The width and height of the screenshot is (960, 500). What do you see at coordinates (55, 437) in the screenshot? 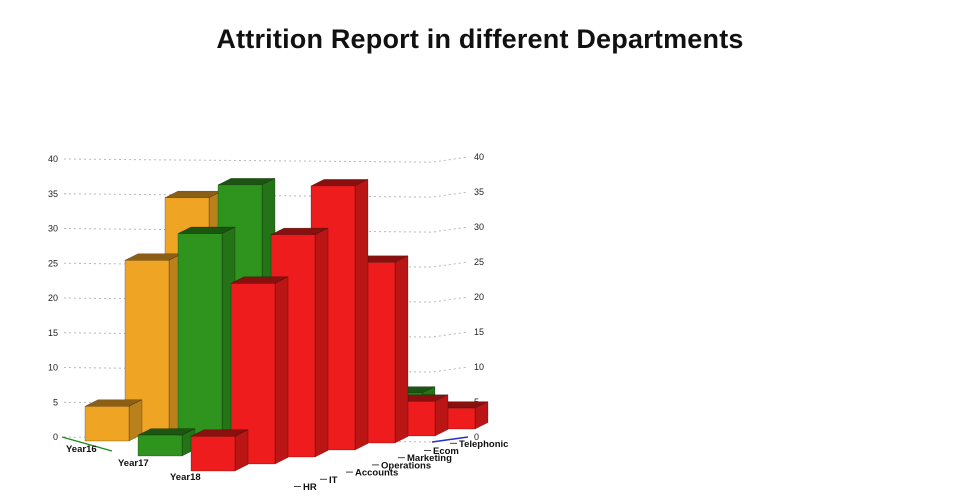
I see `y-axis-tick-left: 0` at bounding box center [55, 437].